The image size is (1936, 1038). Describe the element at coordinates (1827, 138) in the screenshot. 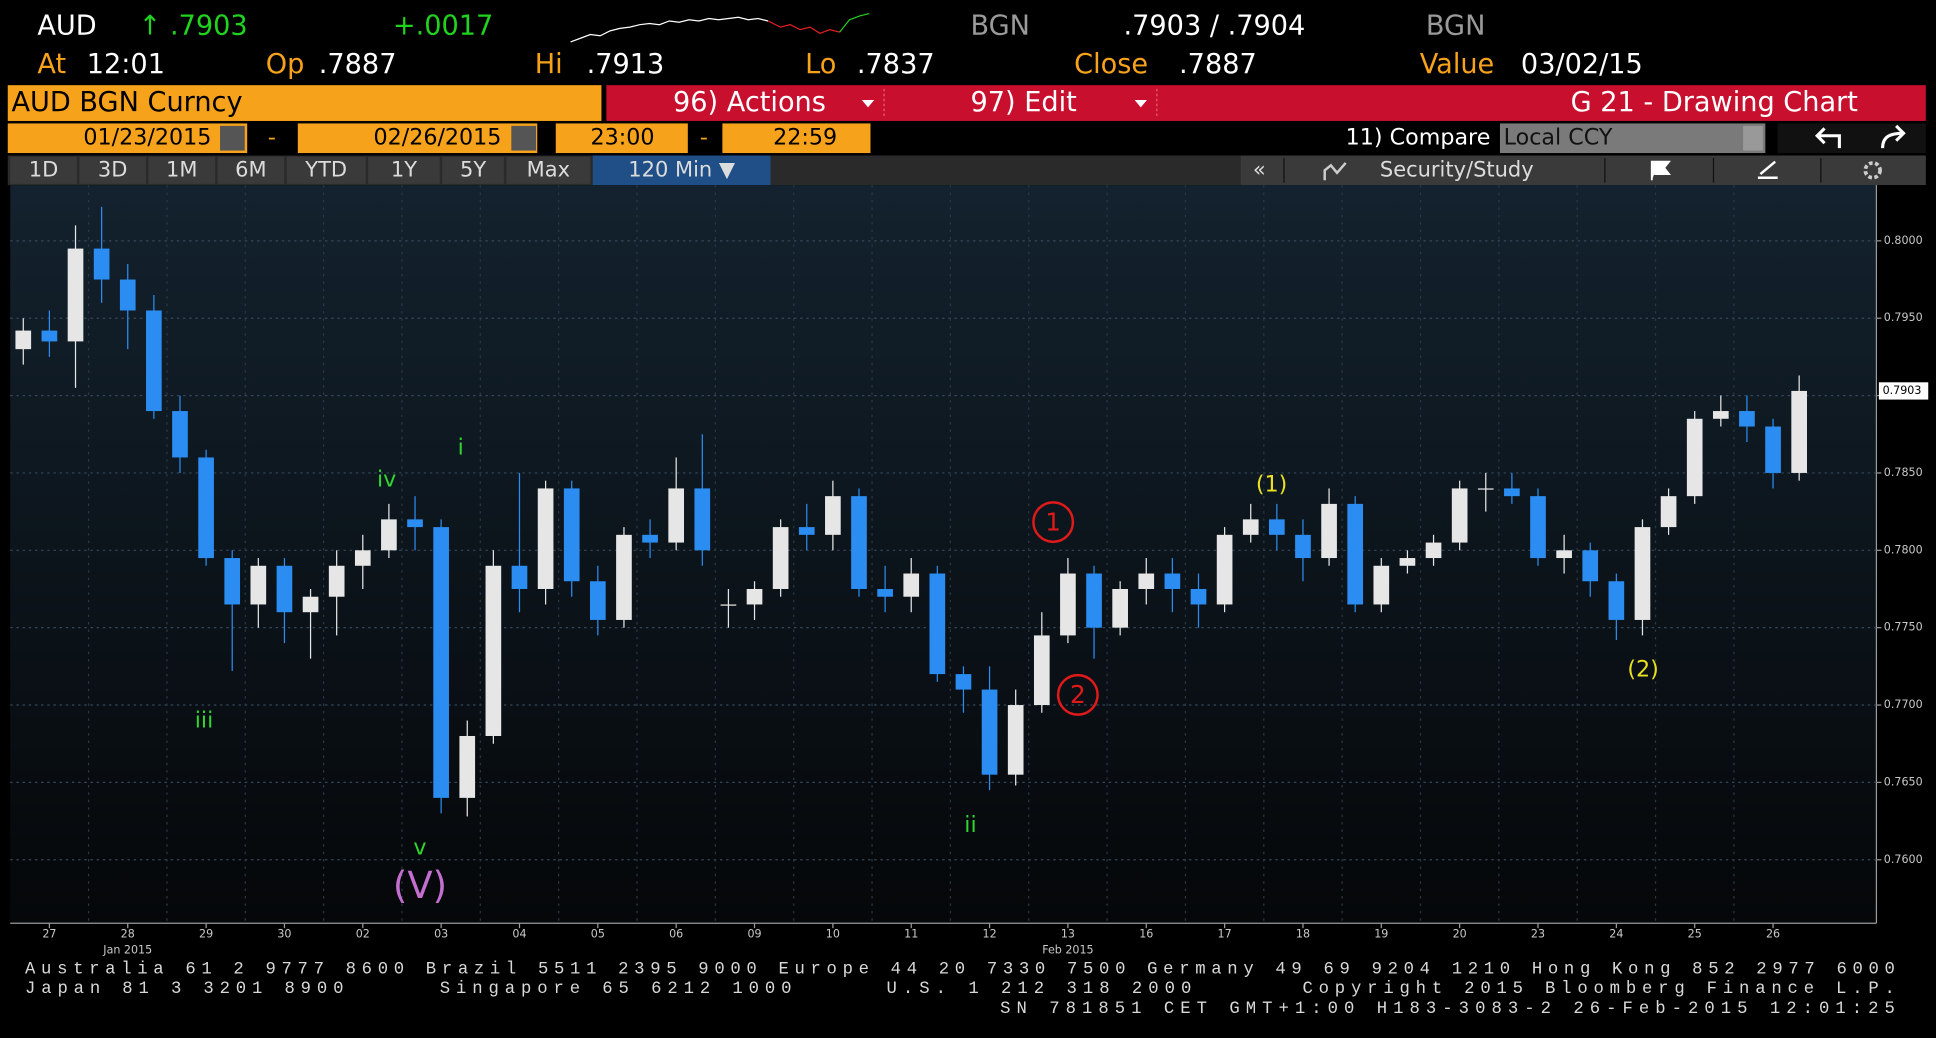

I see `undo-icon` at that location.